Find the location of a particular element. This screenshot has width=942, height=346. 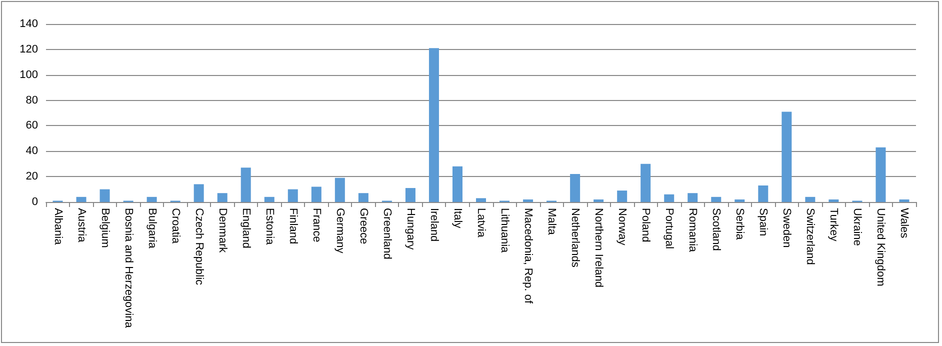

x-tick-label: Wales is located at coordinates (904, 223).